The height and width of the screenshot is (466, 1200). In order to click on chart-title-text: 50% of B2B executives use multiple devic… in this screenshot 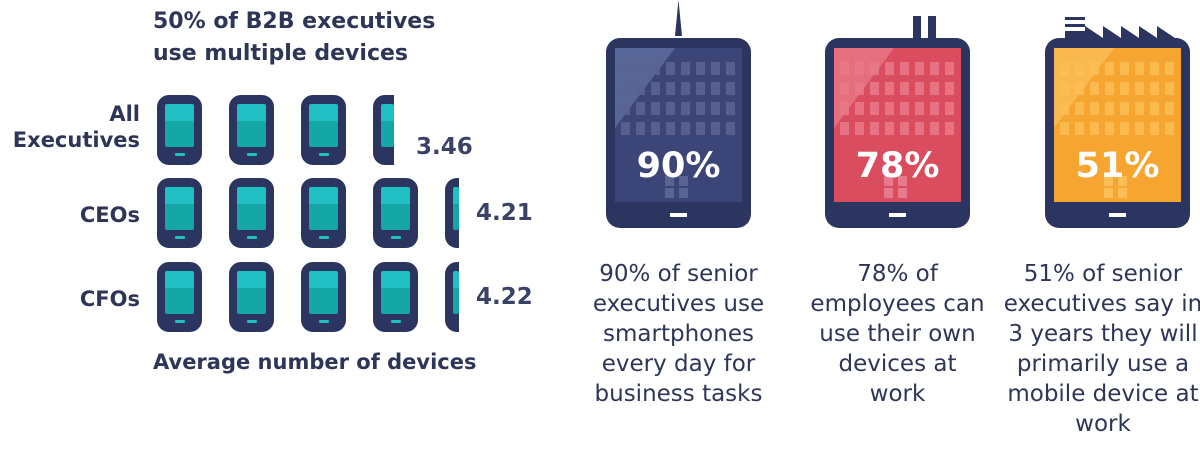, I will do `click(294, 37)`.